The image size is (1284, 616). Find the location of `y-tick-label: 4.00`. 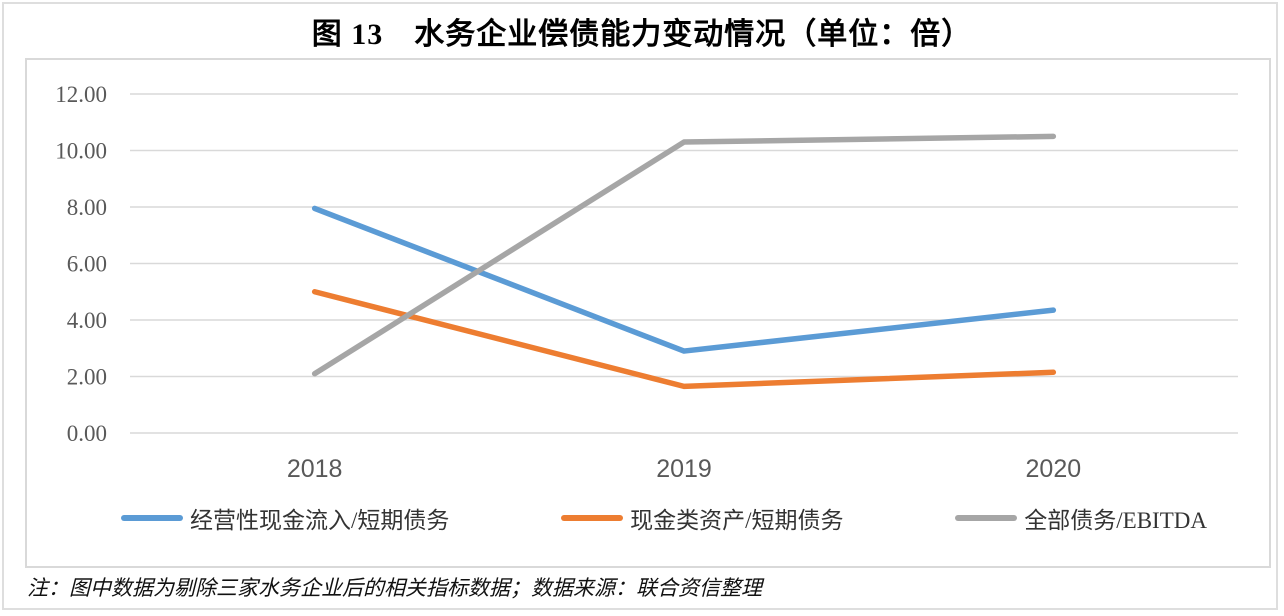

y-tick-label: 4.00 is located at coordinates (87, 320).